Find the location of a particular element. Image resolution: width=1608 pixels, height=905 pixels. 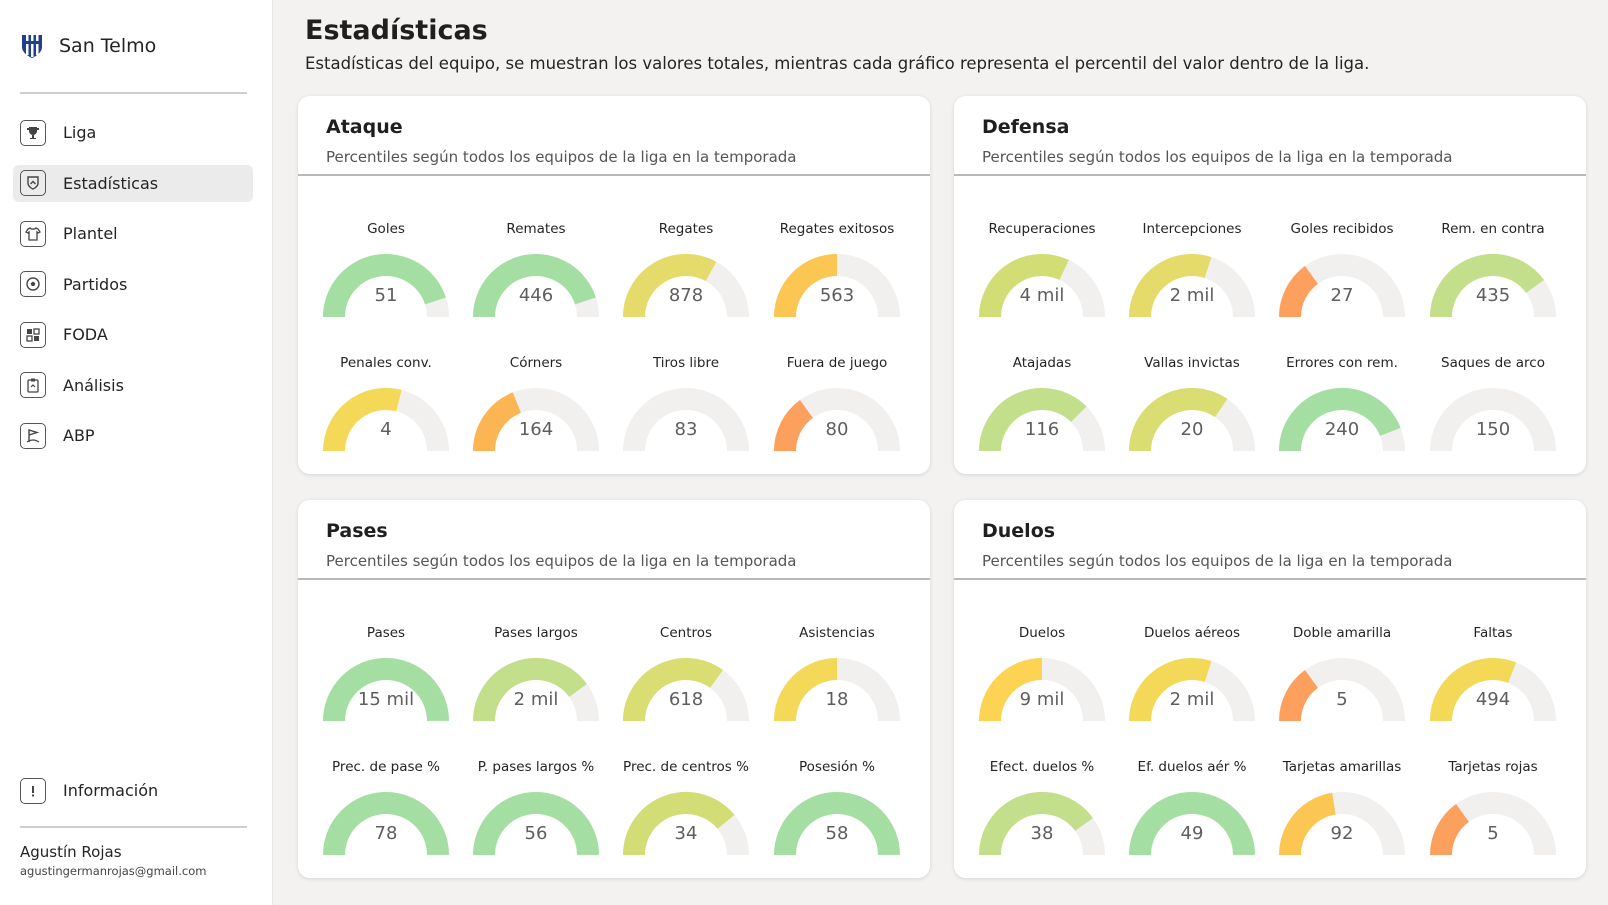

gauge-label: Duelos aéreos is located at coordinates (1192, 633).